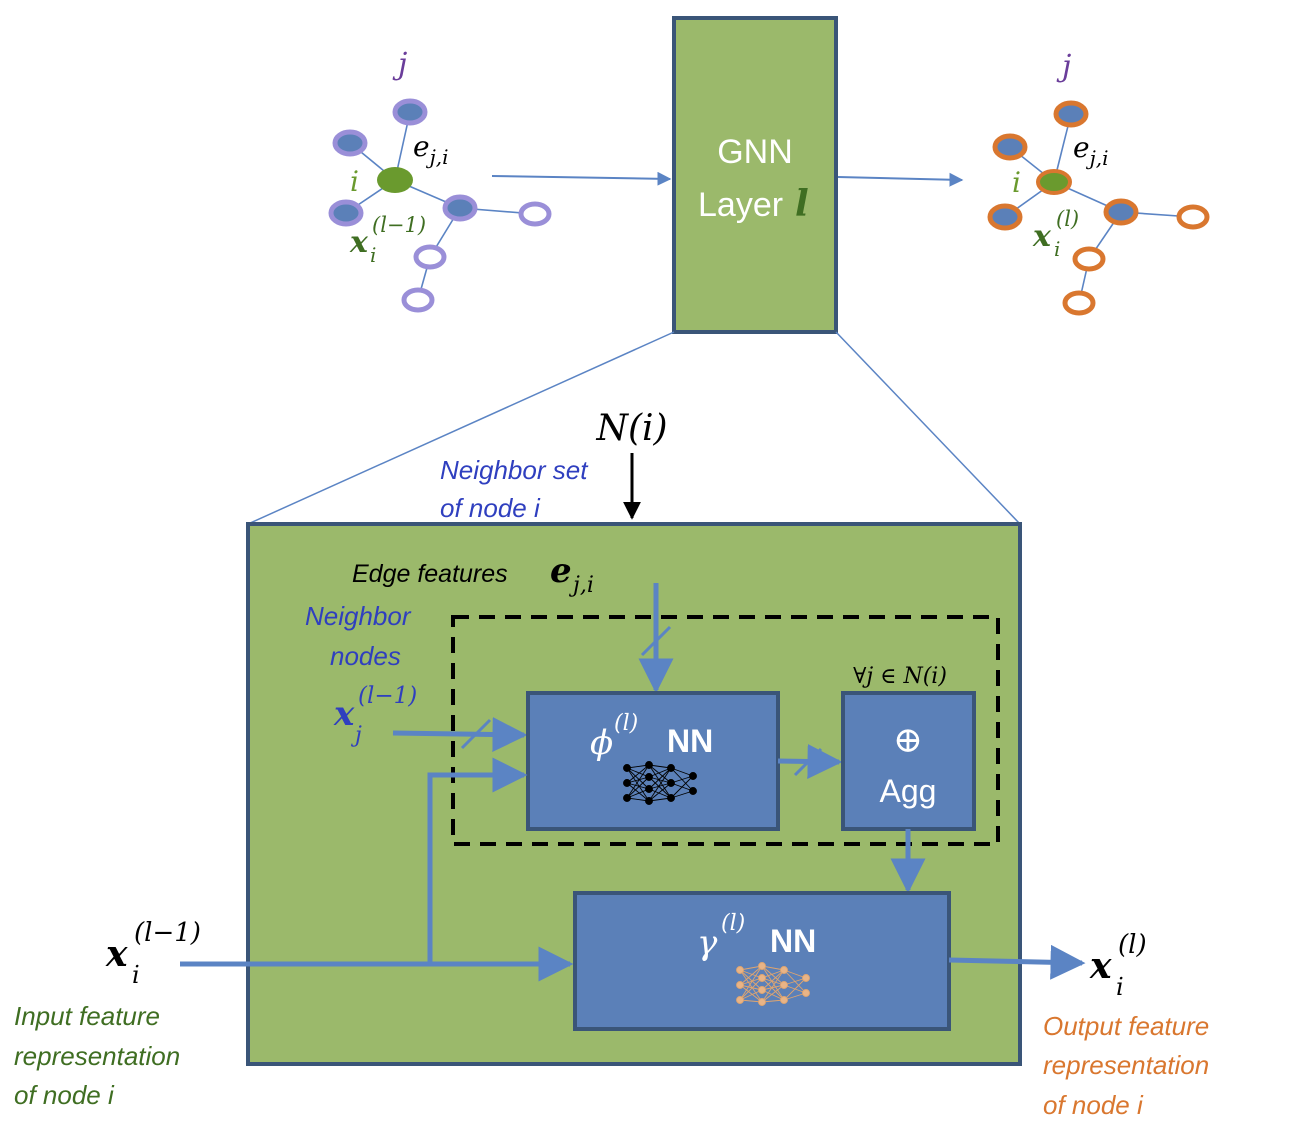 The width and height of the screenshot is (1308, 1134). I want to click on out-outer-node-bottom, so click(1079, 303).